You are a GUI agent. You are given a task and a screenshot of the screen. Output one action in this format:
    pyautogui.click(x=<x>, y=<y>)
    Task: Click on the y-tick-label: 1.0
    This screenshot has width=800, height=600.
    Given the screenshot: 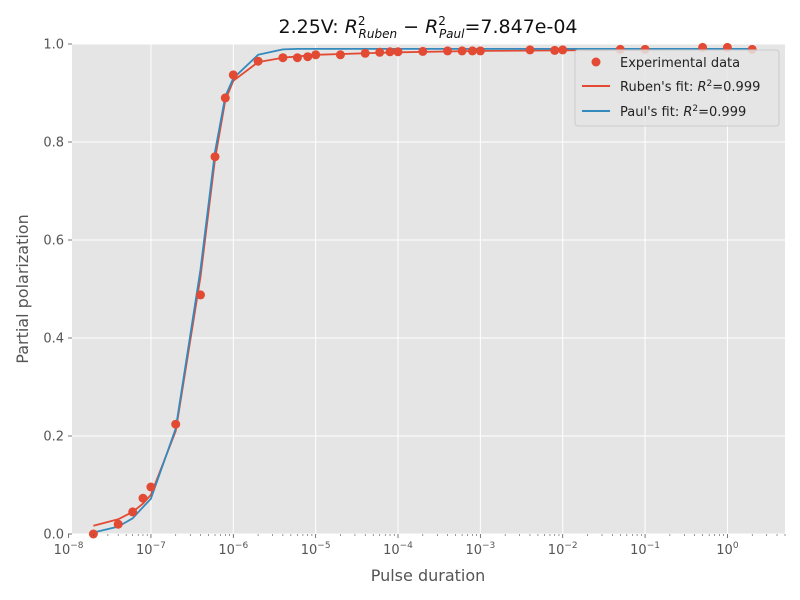 What is the action you would take?
    pyautogui.click(x=53, y=45)
    